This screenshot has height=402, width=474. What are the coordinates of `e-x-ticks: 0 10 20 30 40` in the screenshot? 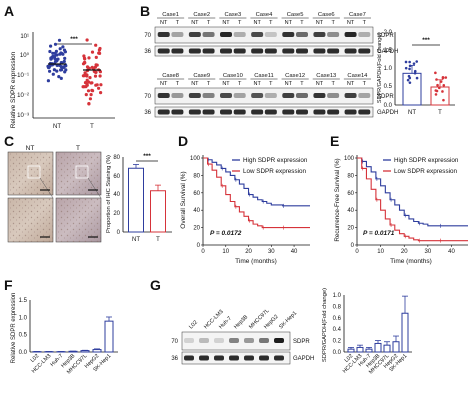 It's located at (405, 250).